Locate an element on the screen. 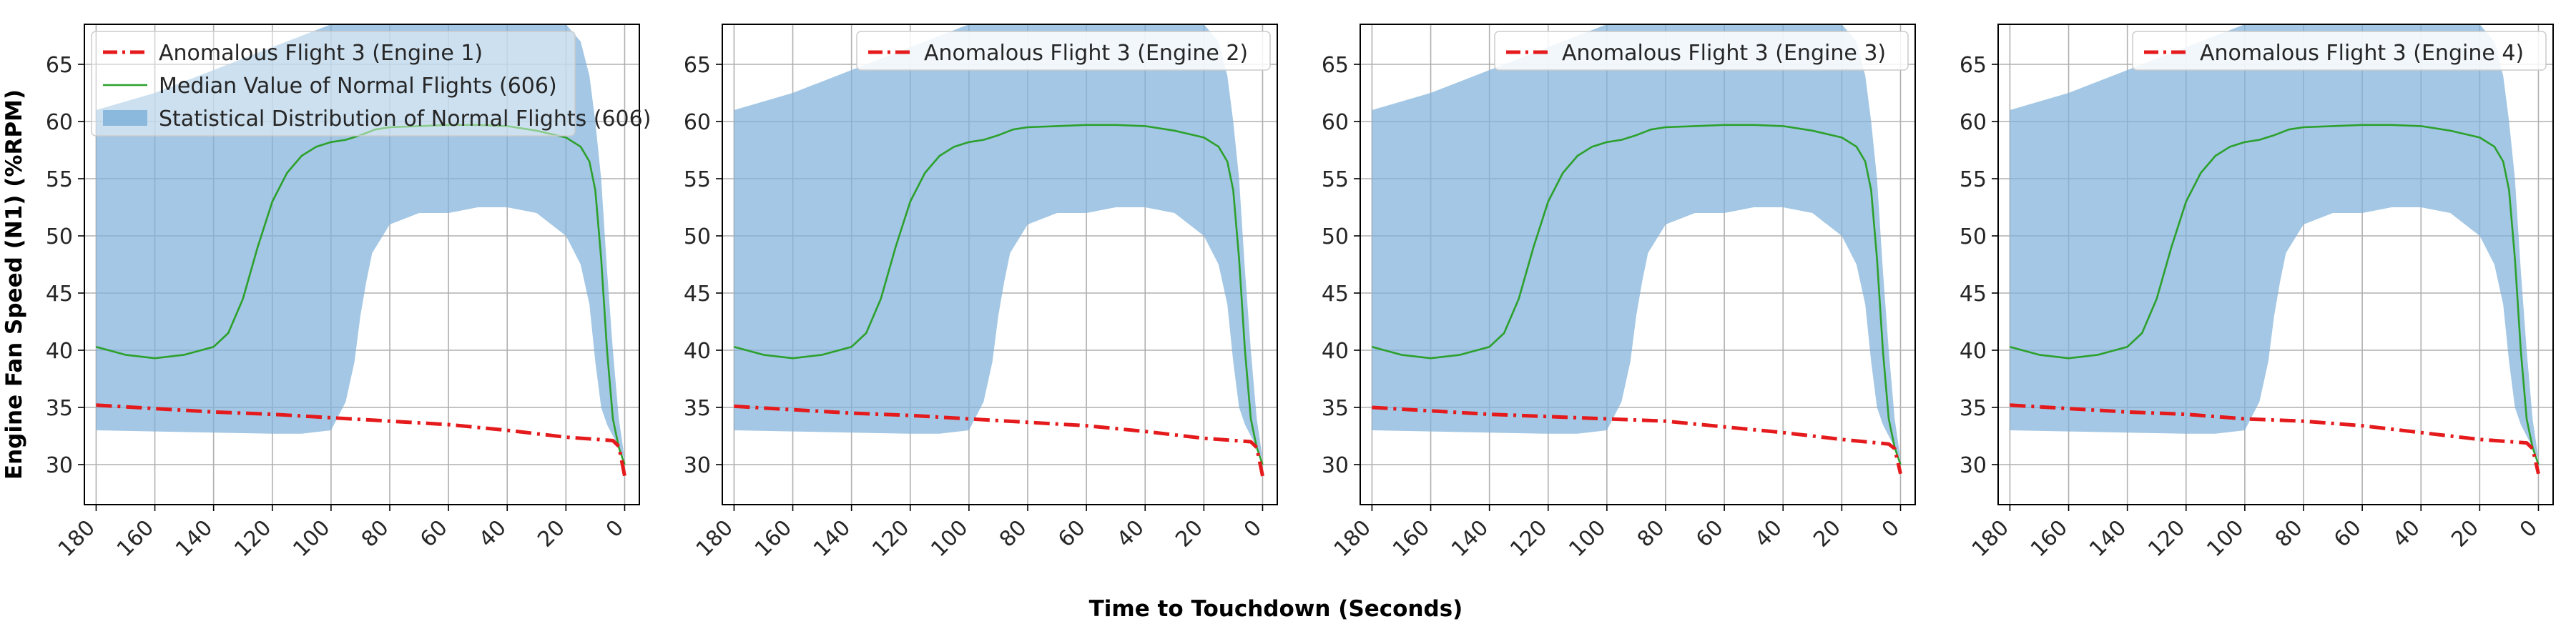 This screenshot has height=629, width=2576. panel-3-ytick-label: 30 is located at coordinates (1336, 465).